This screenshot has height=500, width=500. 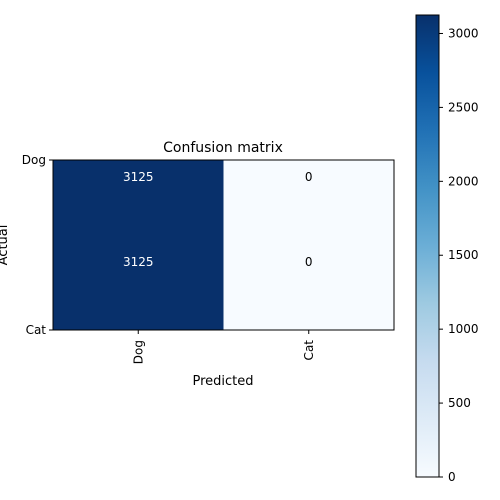 I want to click on colorbar-tick-label: 0, so click(x=452, y=477).